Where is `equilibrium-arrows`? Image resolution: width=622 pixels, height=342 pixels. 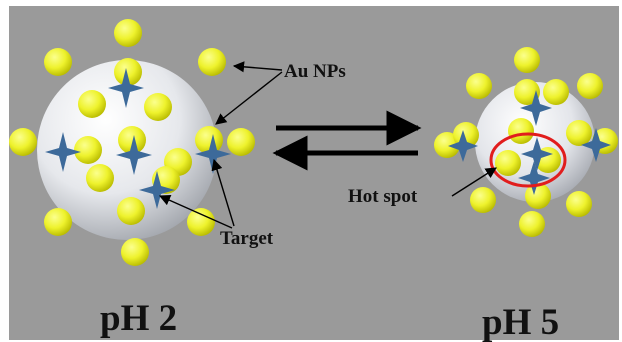
equilibrium-arrows is located at coordinates (347, 140).